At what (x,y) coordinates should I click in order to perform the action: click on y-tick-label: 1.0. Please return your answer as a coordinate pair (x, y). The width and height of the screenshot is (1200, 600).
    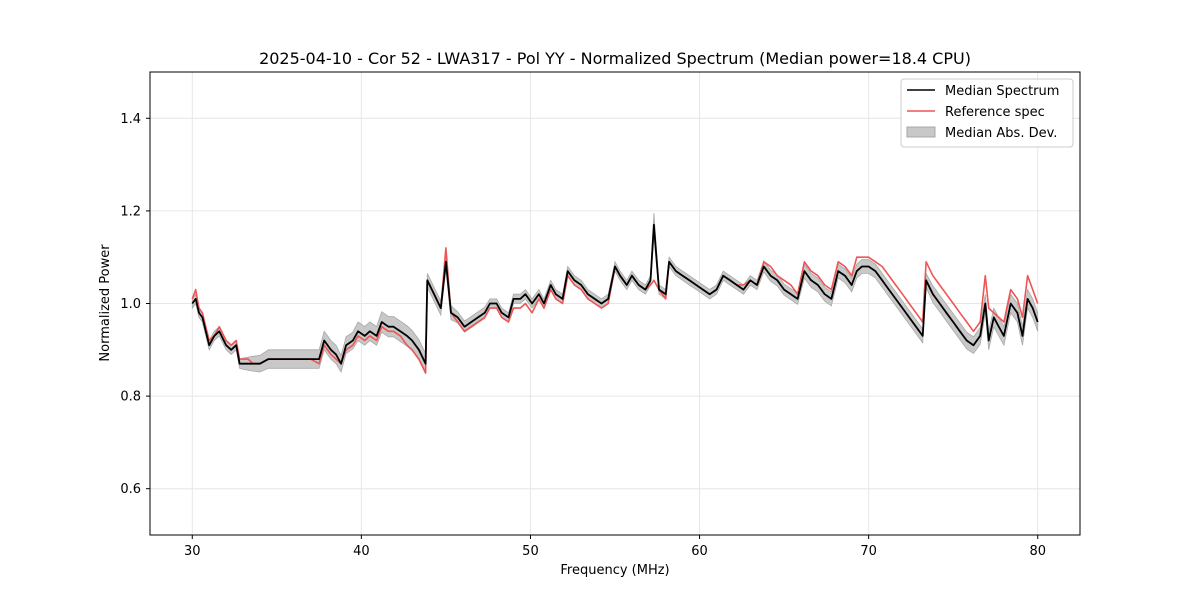
    Looking at the image, I should click on (130, 304).